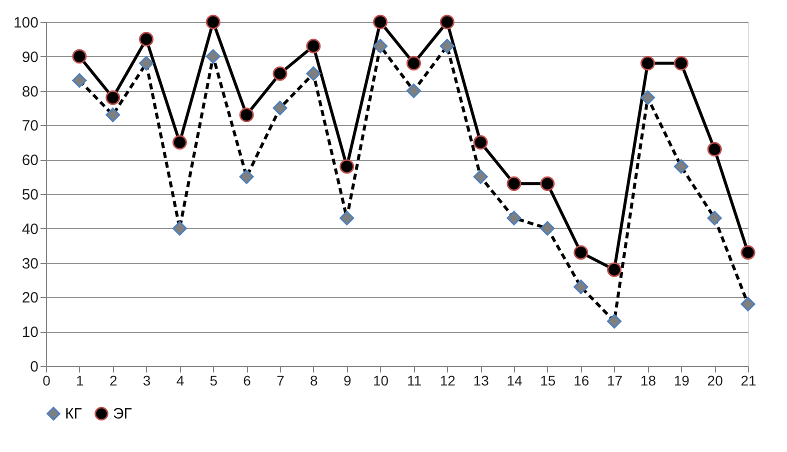 The width and height of the screenshot is (787, 452). Describe the element at coordinates (548, 380) in the screenshot. I see `x-tick-label: 15` at that location.